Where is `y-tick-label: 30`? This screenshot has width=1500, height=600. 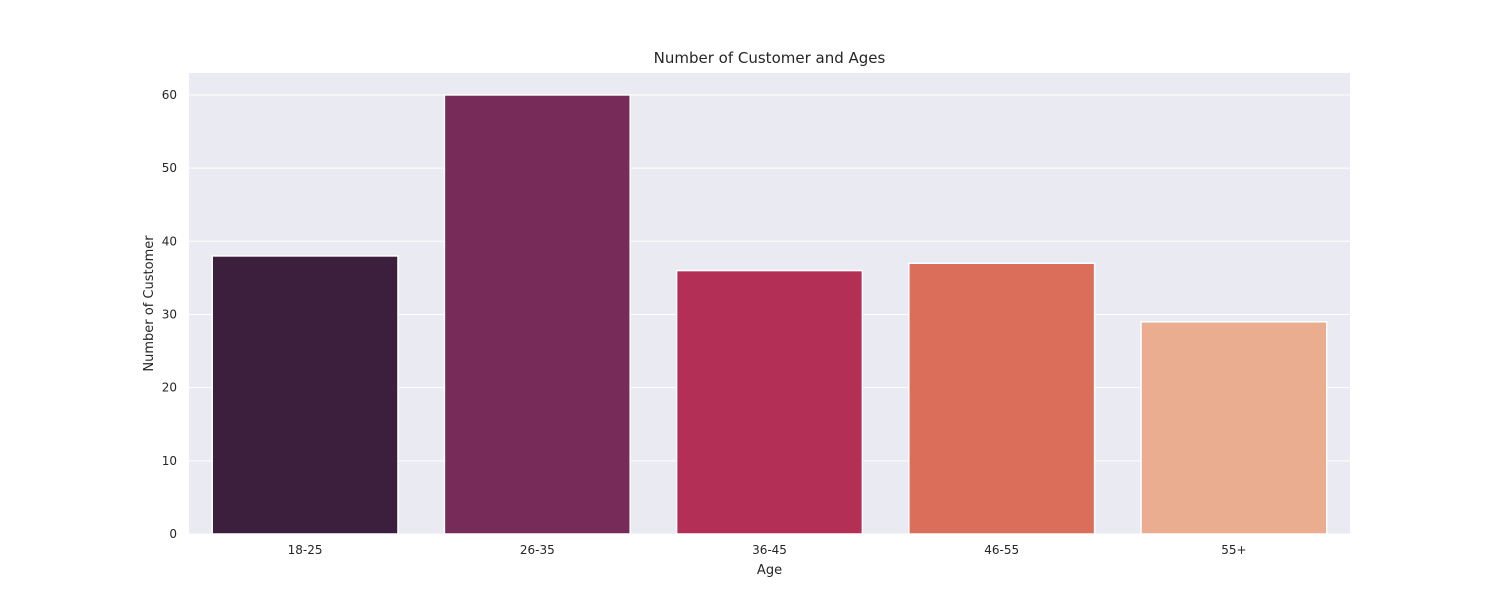 y-tick-label: 30 is located at coordinates (169, 314).